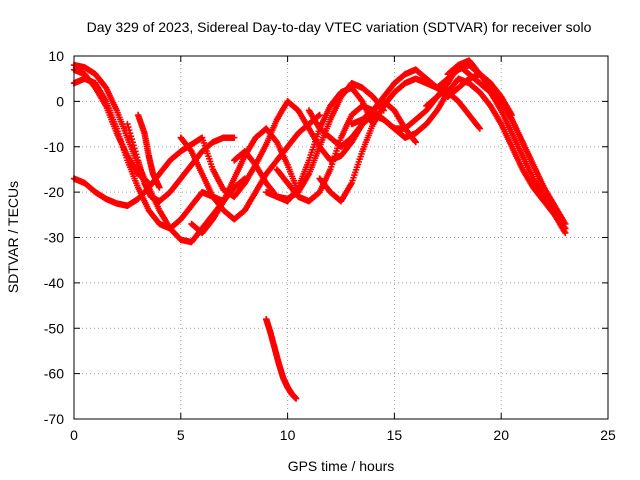  Describe the element at coordinates (181, 435) in the screenshot. I see `x-tick-label: 5` at that location.